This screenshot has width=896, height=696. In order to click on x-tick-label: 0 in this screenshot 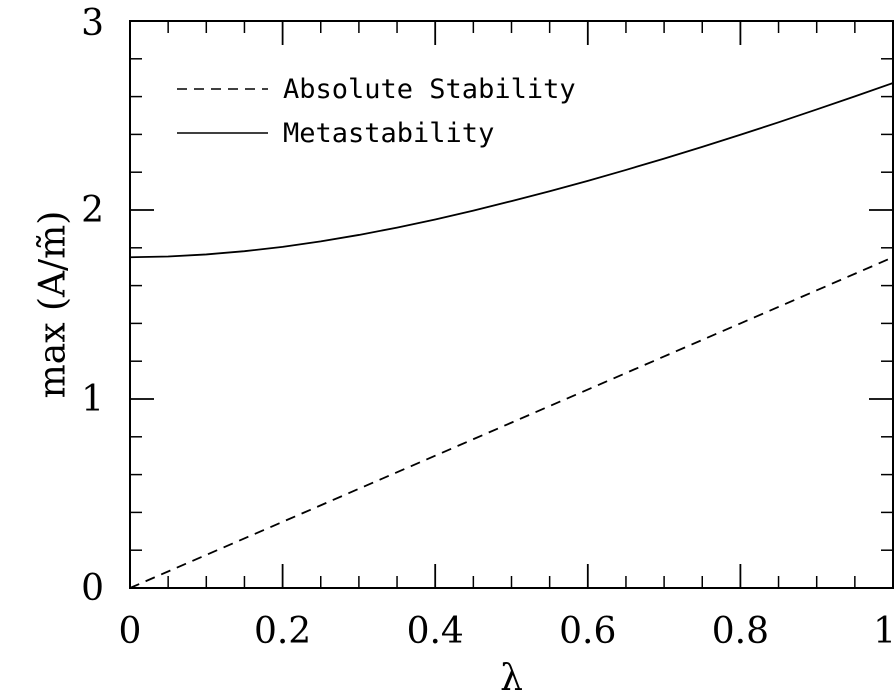, I will do `click(130, 631)`.